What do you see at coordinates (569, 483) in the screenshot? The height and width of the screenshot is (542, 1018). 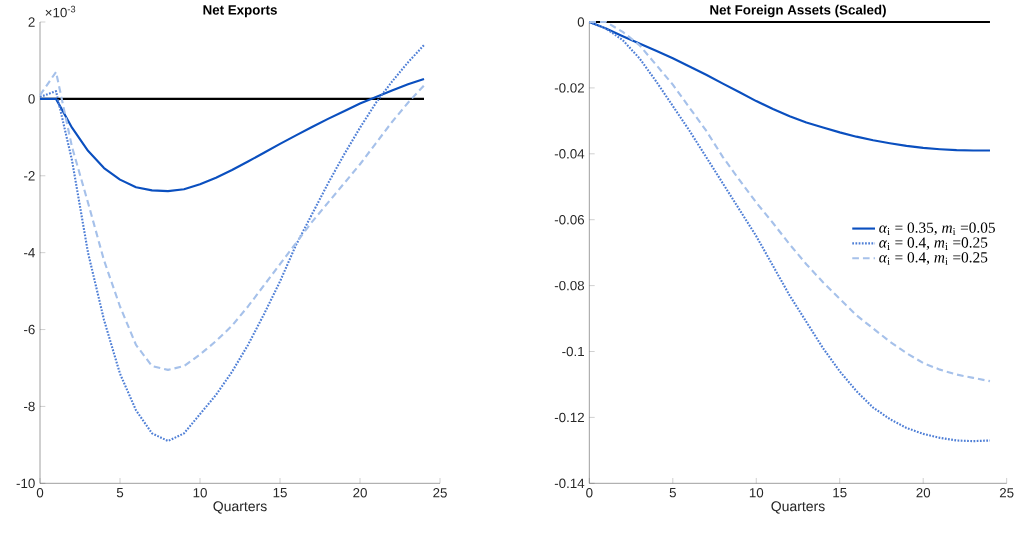 I see `y-tick-label: -0.14` at bounding box center [569, 483].